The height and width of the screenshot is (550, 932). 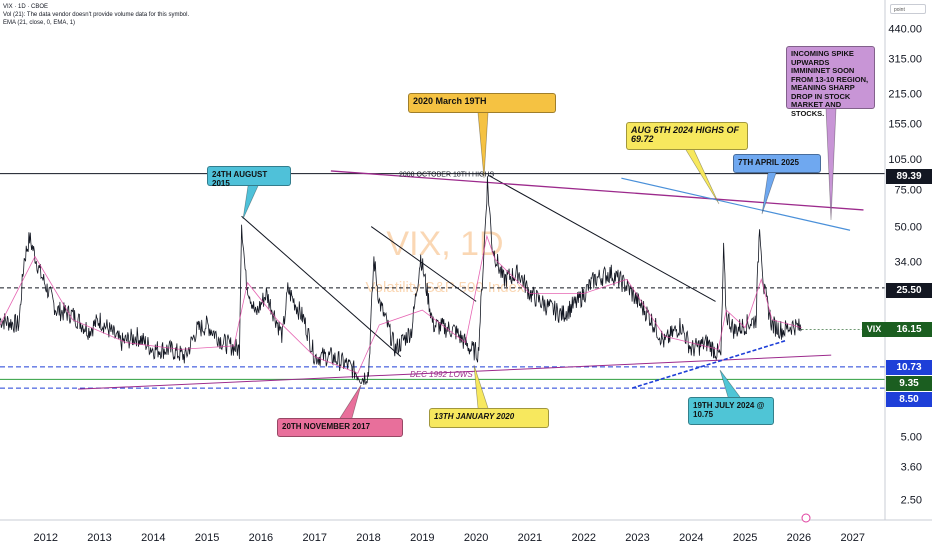 What do you see at coordinates (422, 538) in the screenshot?
I see `x-tick-label: 2019` at bounding box center [422, 538].